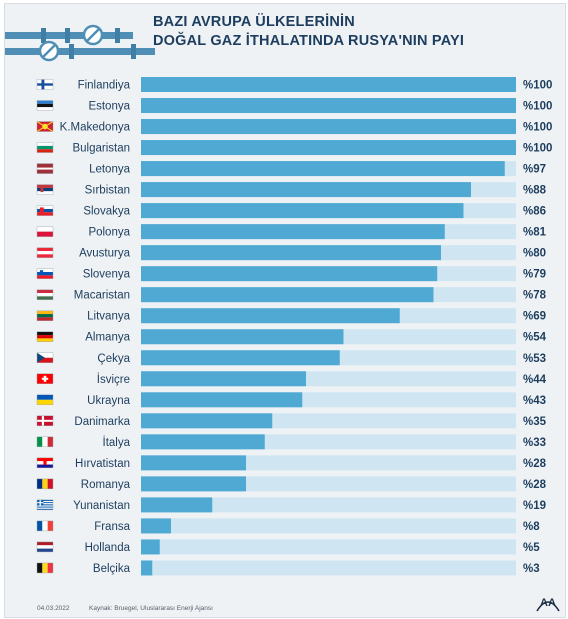  I want to click on category-label: Macaristan, so click(102, 296).